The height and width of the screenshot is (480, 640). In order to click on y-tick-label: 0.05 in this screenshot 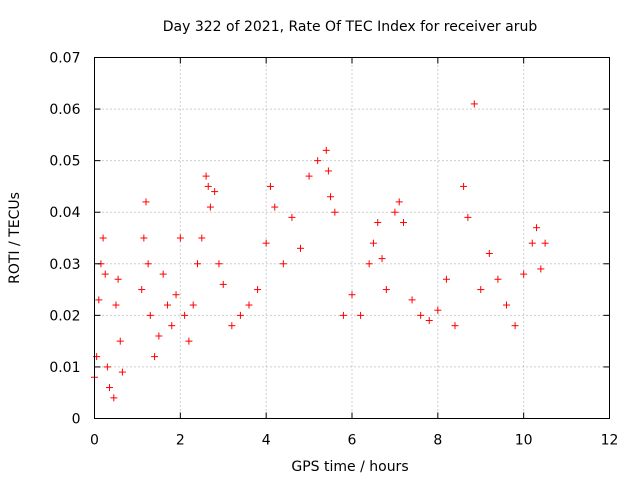, I will do `click(64, 162)`.